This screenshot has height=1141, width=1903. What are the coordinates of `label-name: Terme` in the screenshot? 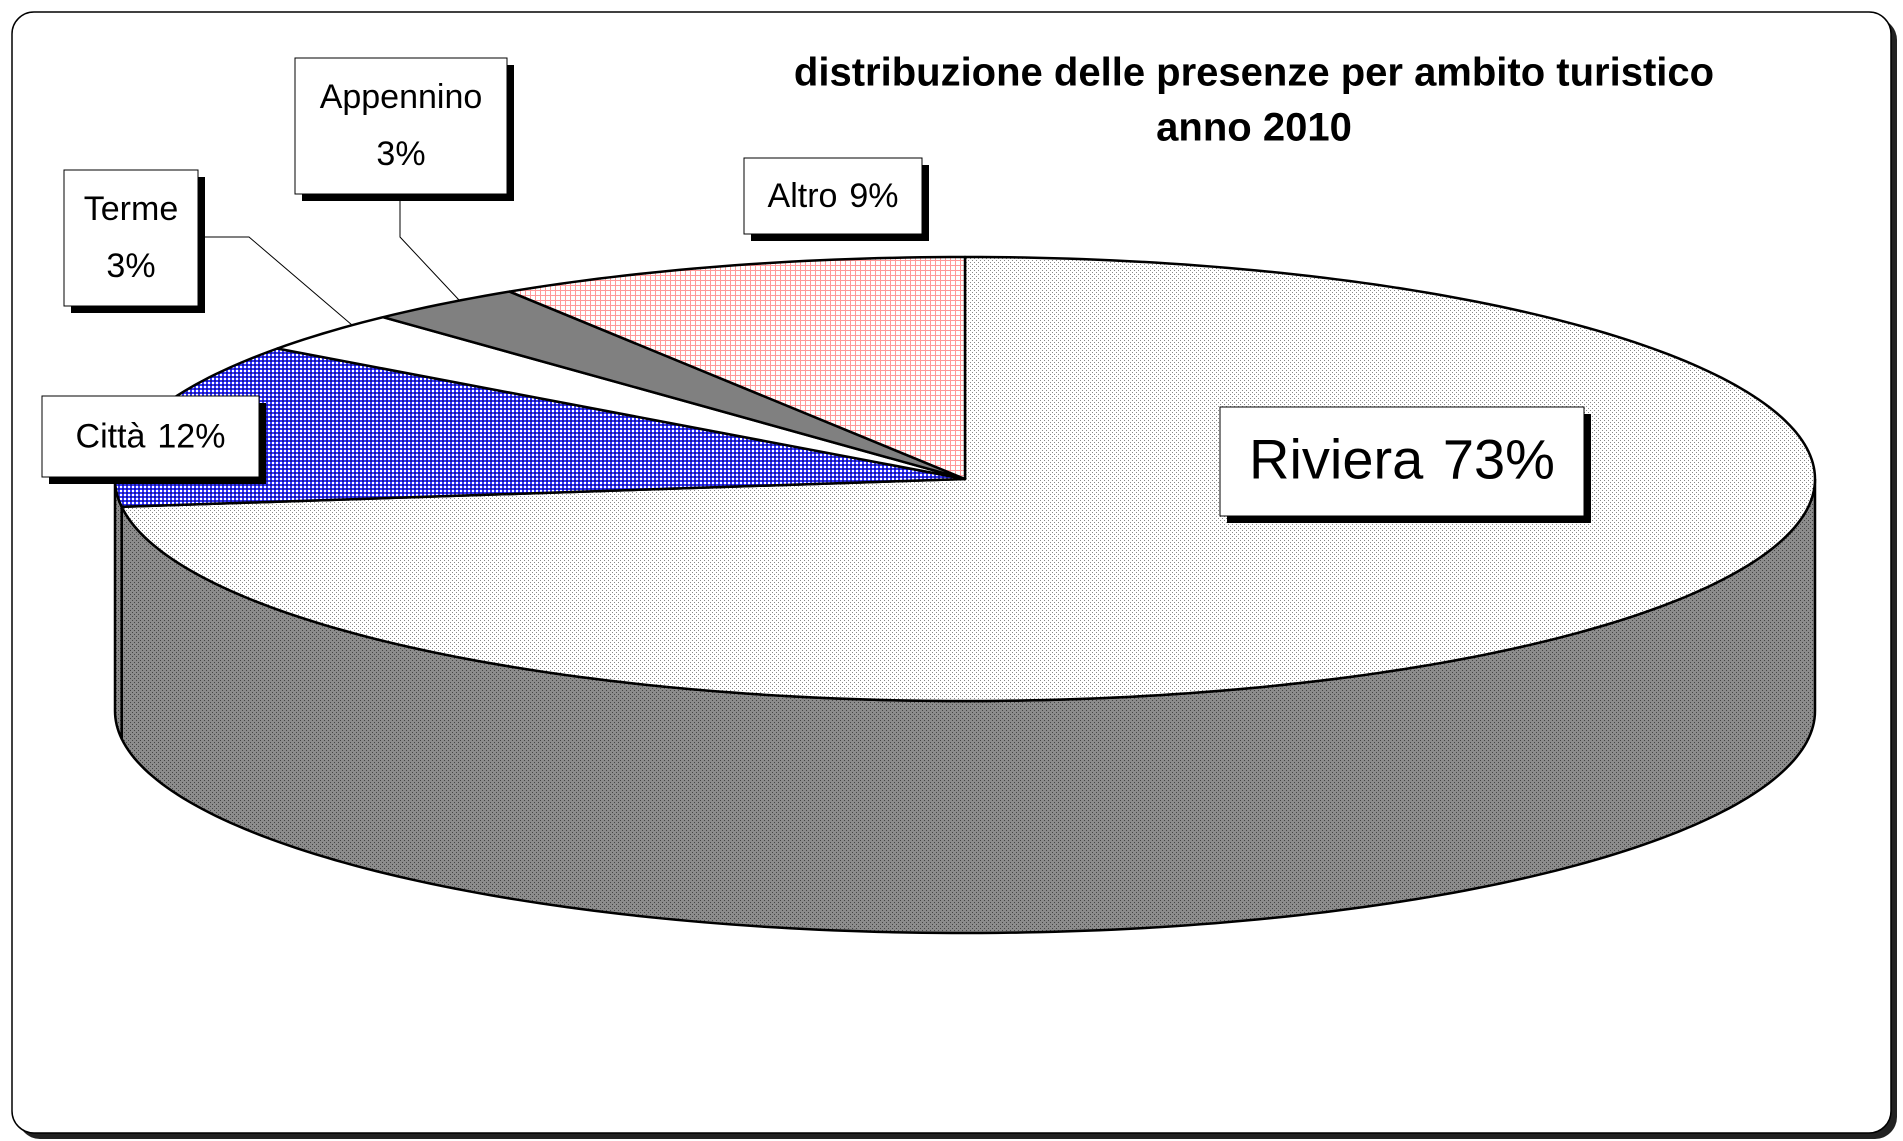 It's located at (131, 209).